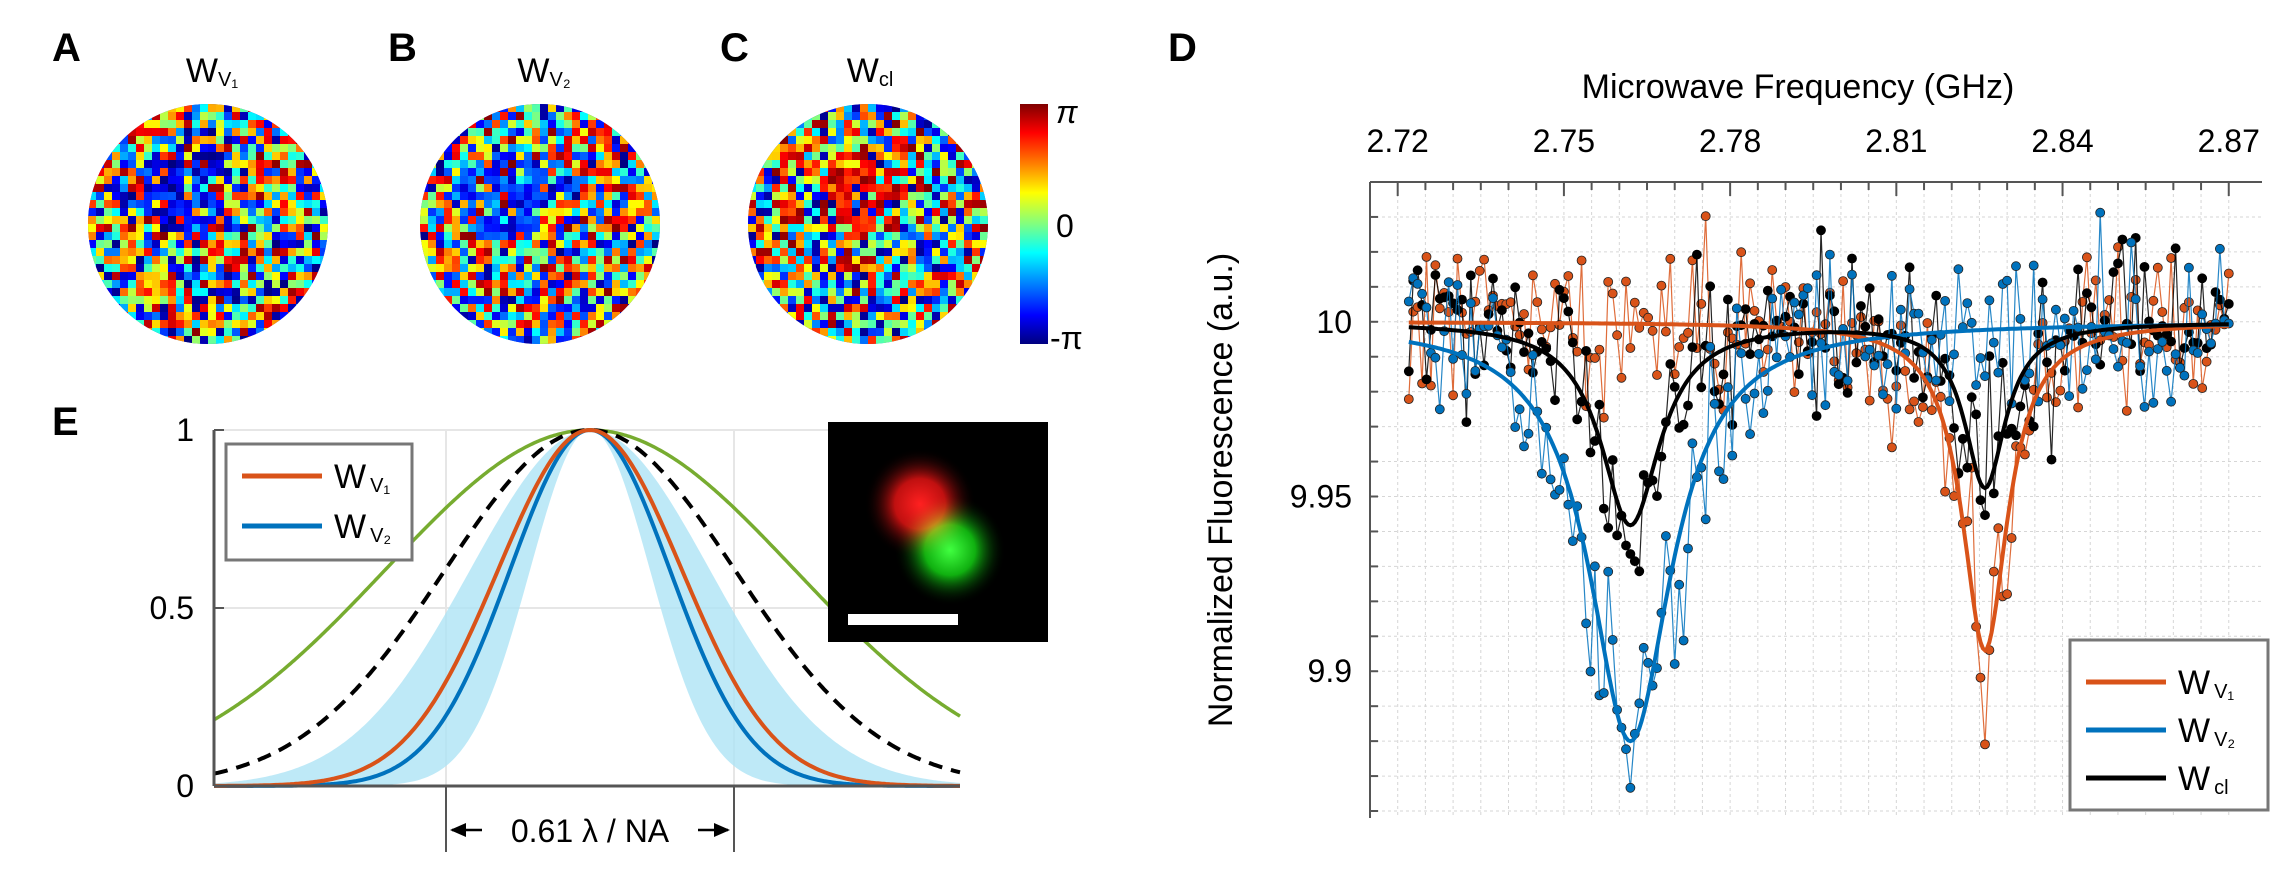 Image resolution: width=2282 pixels, height=888 pixels. What do you see at coordinates (2229, 141) in the screenshot?
I see `d-x-tick-label: 2.87` at bounding box center [2229, 141].